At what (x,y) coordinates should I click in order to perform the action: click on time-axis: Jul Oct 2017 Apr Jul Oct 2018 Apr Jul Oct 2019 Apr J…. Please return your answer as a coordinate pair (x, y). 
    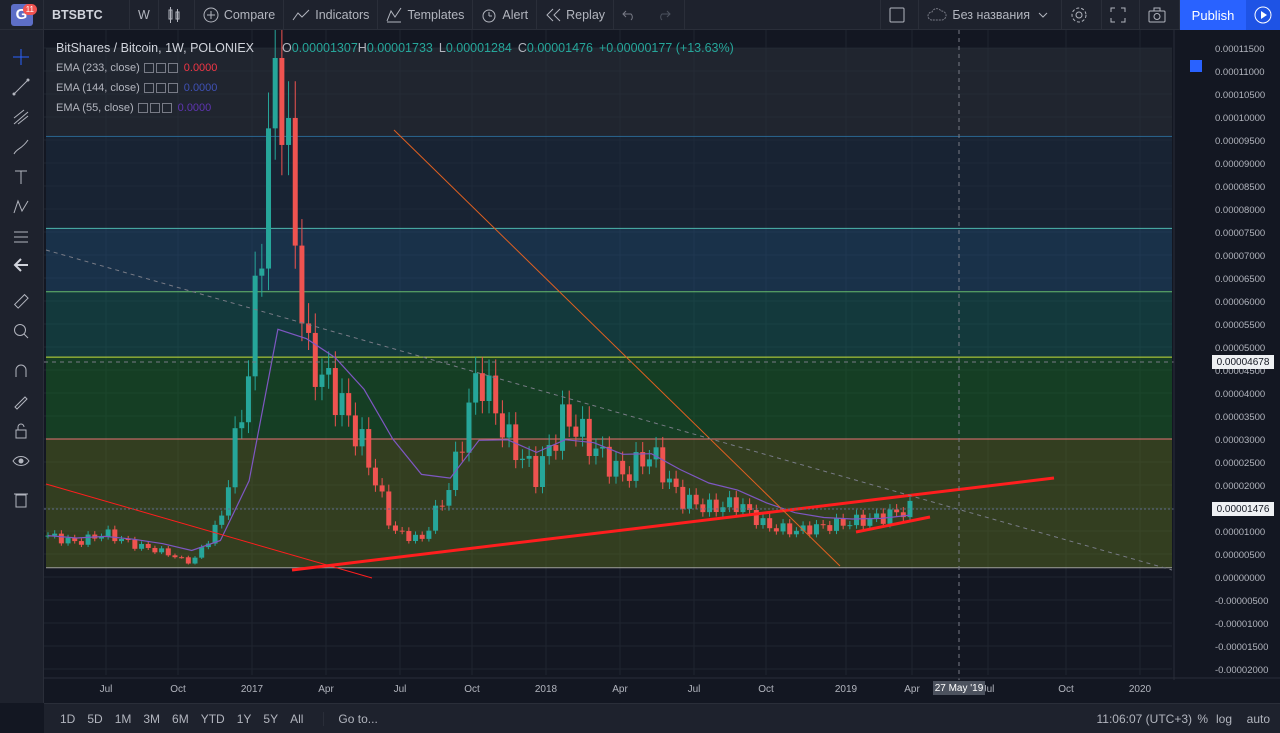
    Looking at the image, I should click on (662, 686).